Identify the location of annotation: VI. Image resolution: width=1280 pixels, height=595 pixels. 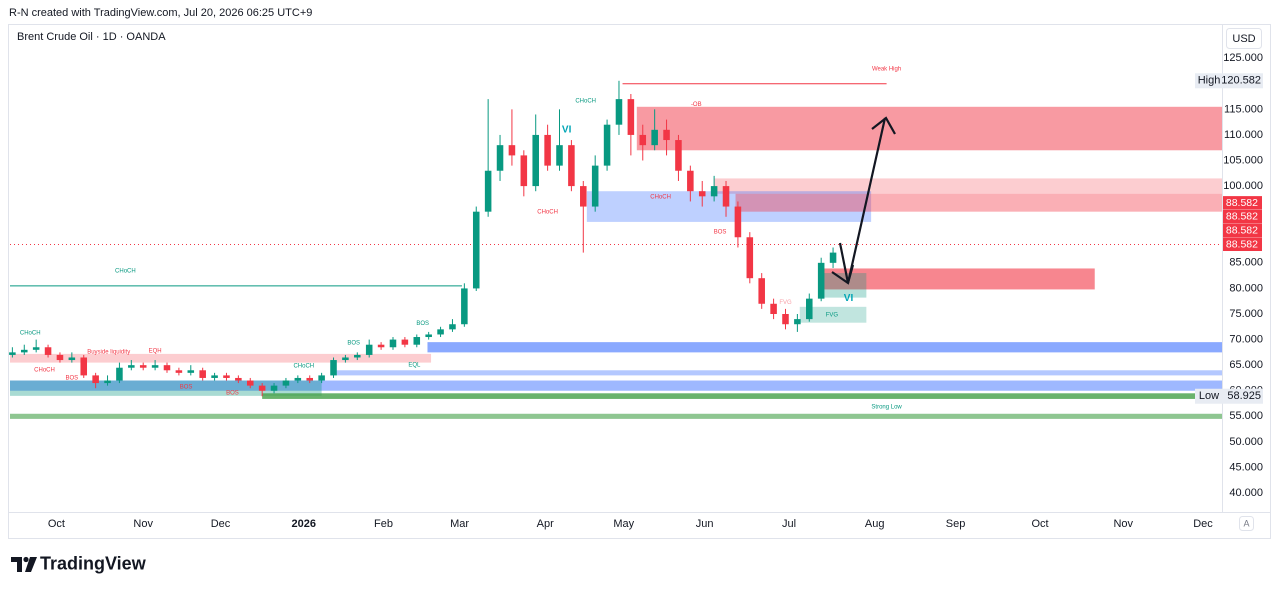
(567, 129).